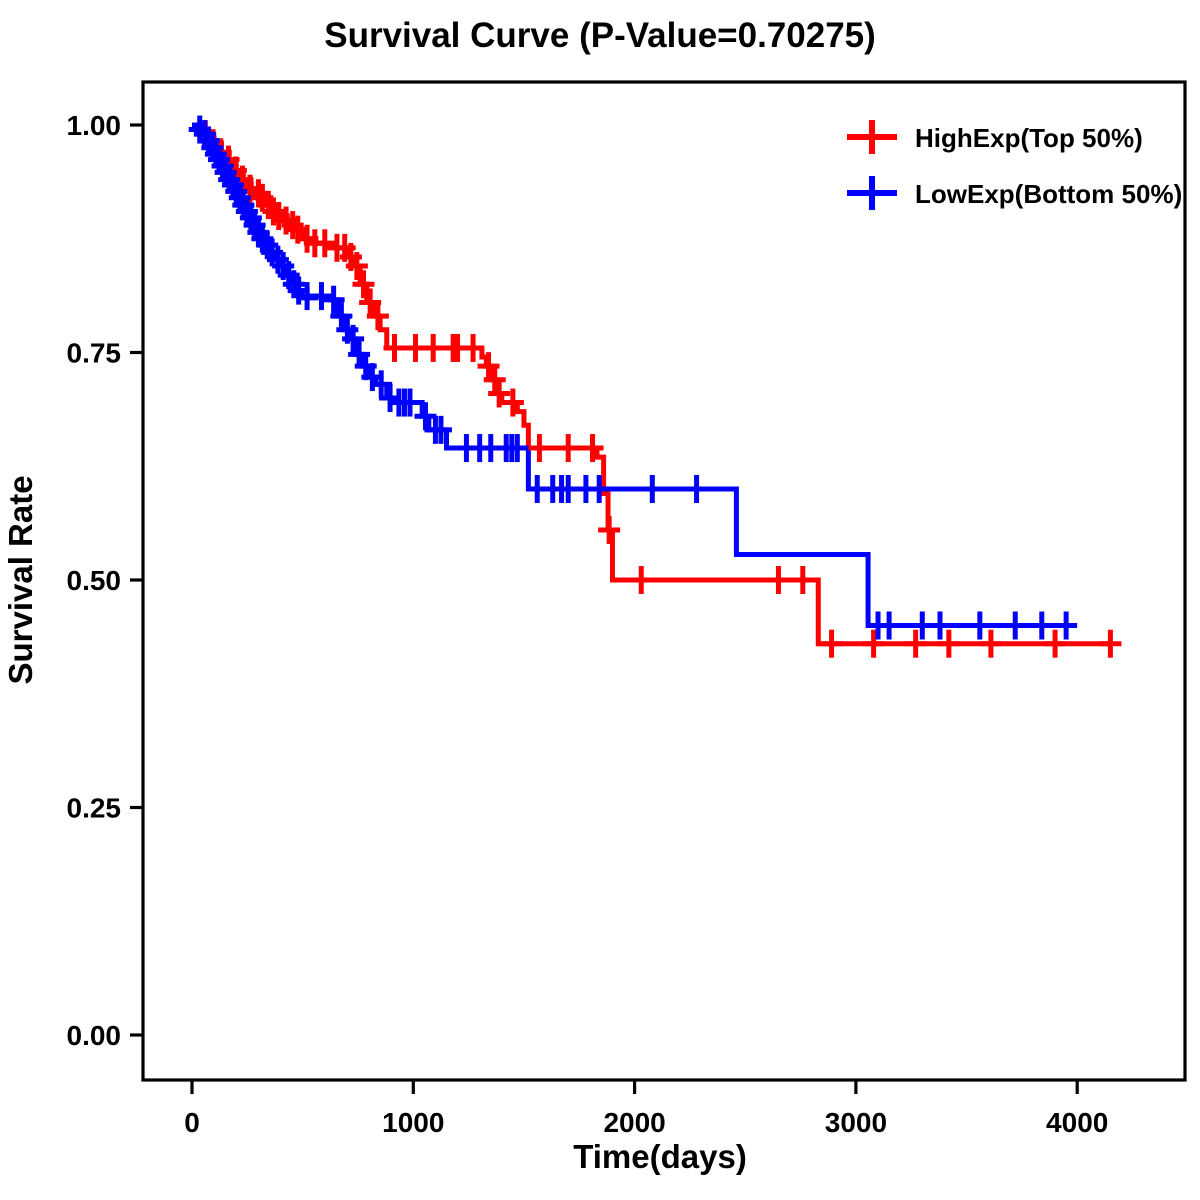  What do you see at coordinates (856, 1122) in the screenshot?
I see `x-tick-label: 3000` at bounding box center [856, 1122].